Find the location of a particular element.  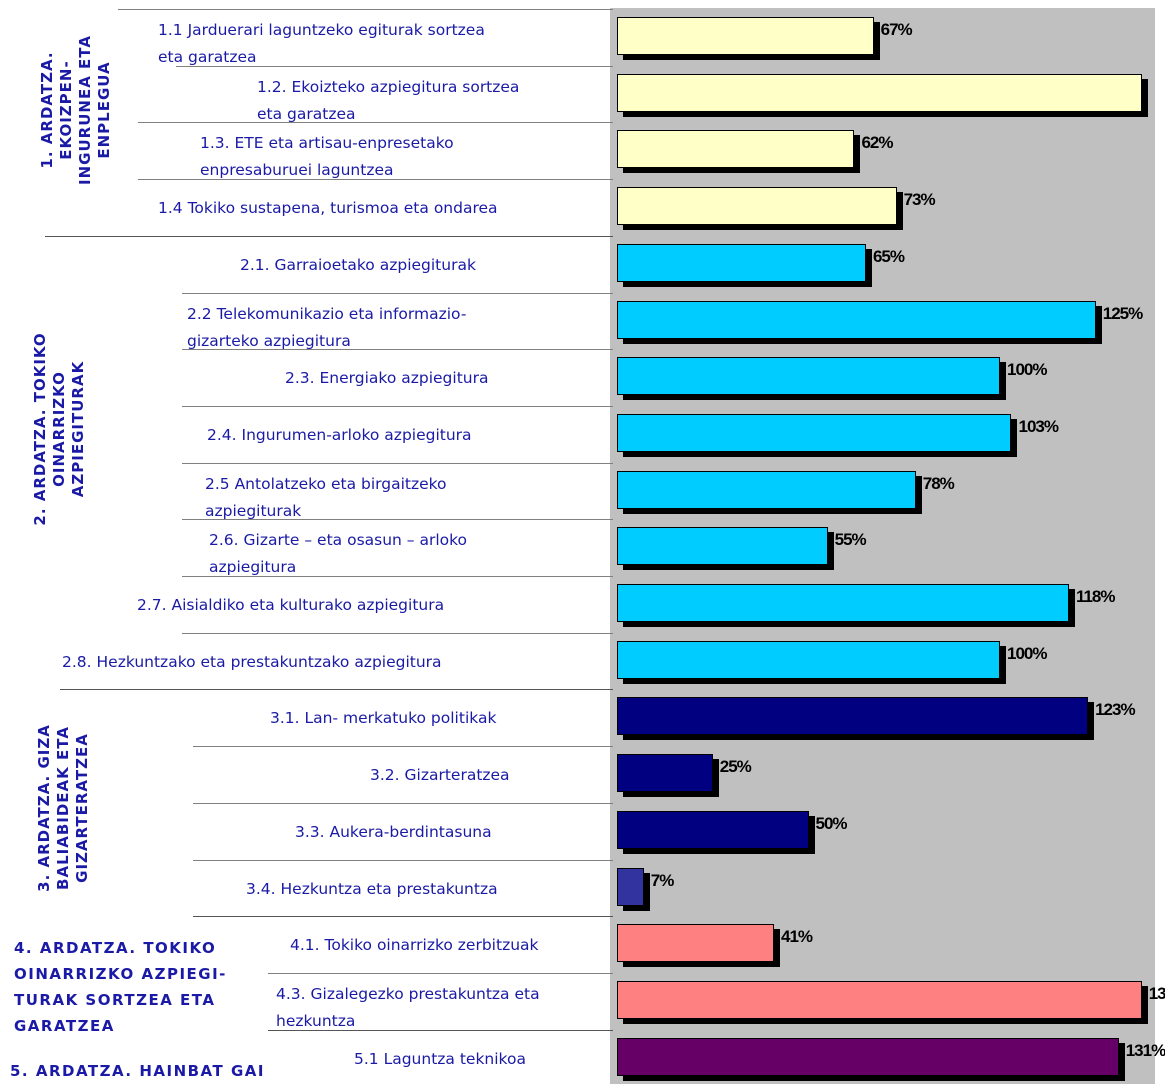

category-label-line: 2.6. Gizarte – eta osasun – arloko is located at coordinates (338, 540).